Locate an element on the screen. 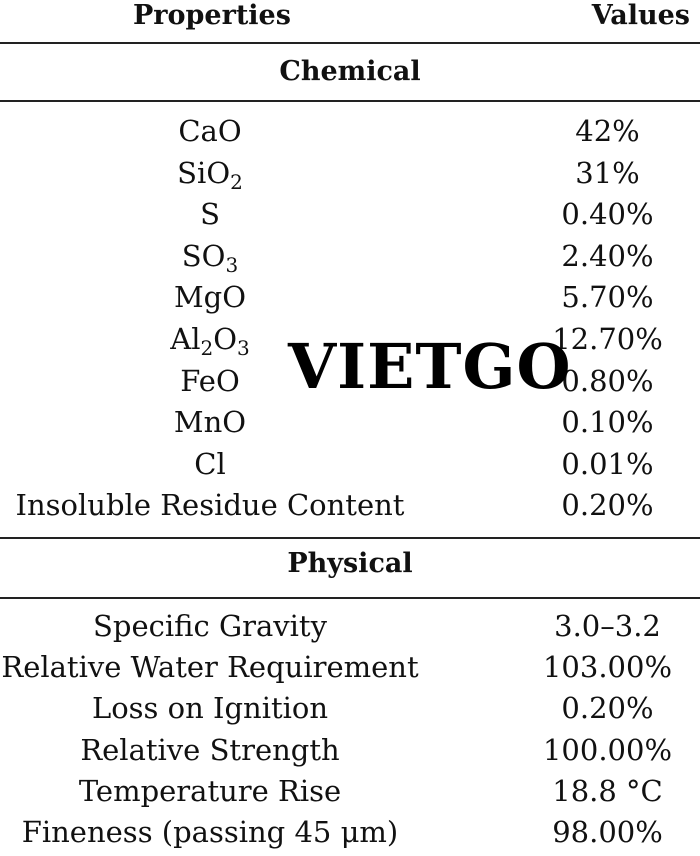 The height and width of the screenshot is (856, 700). property-text: FeO is located at coordinates (210, 380).